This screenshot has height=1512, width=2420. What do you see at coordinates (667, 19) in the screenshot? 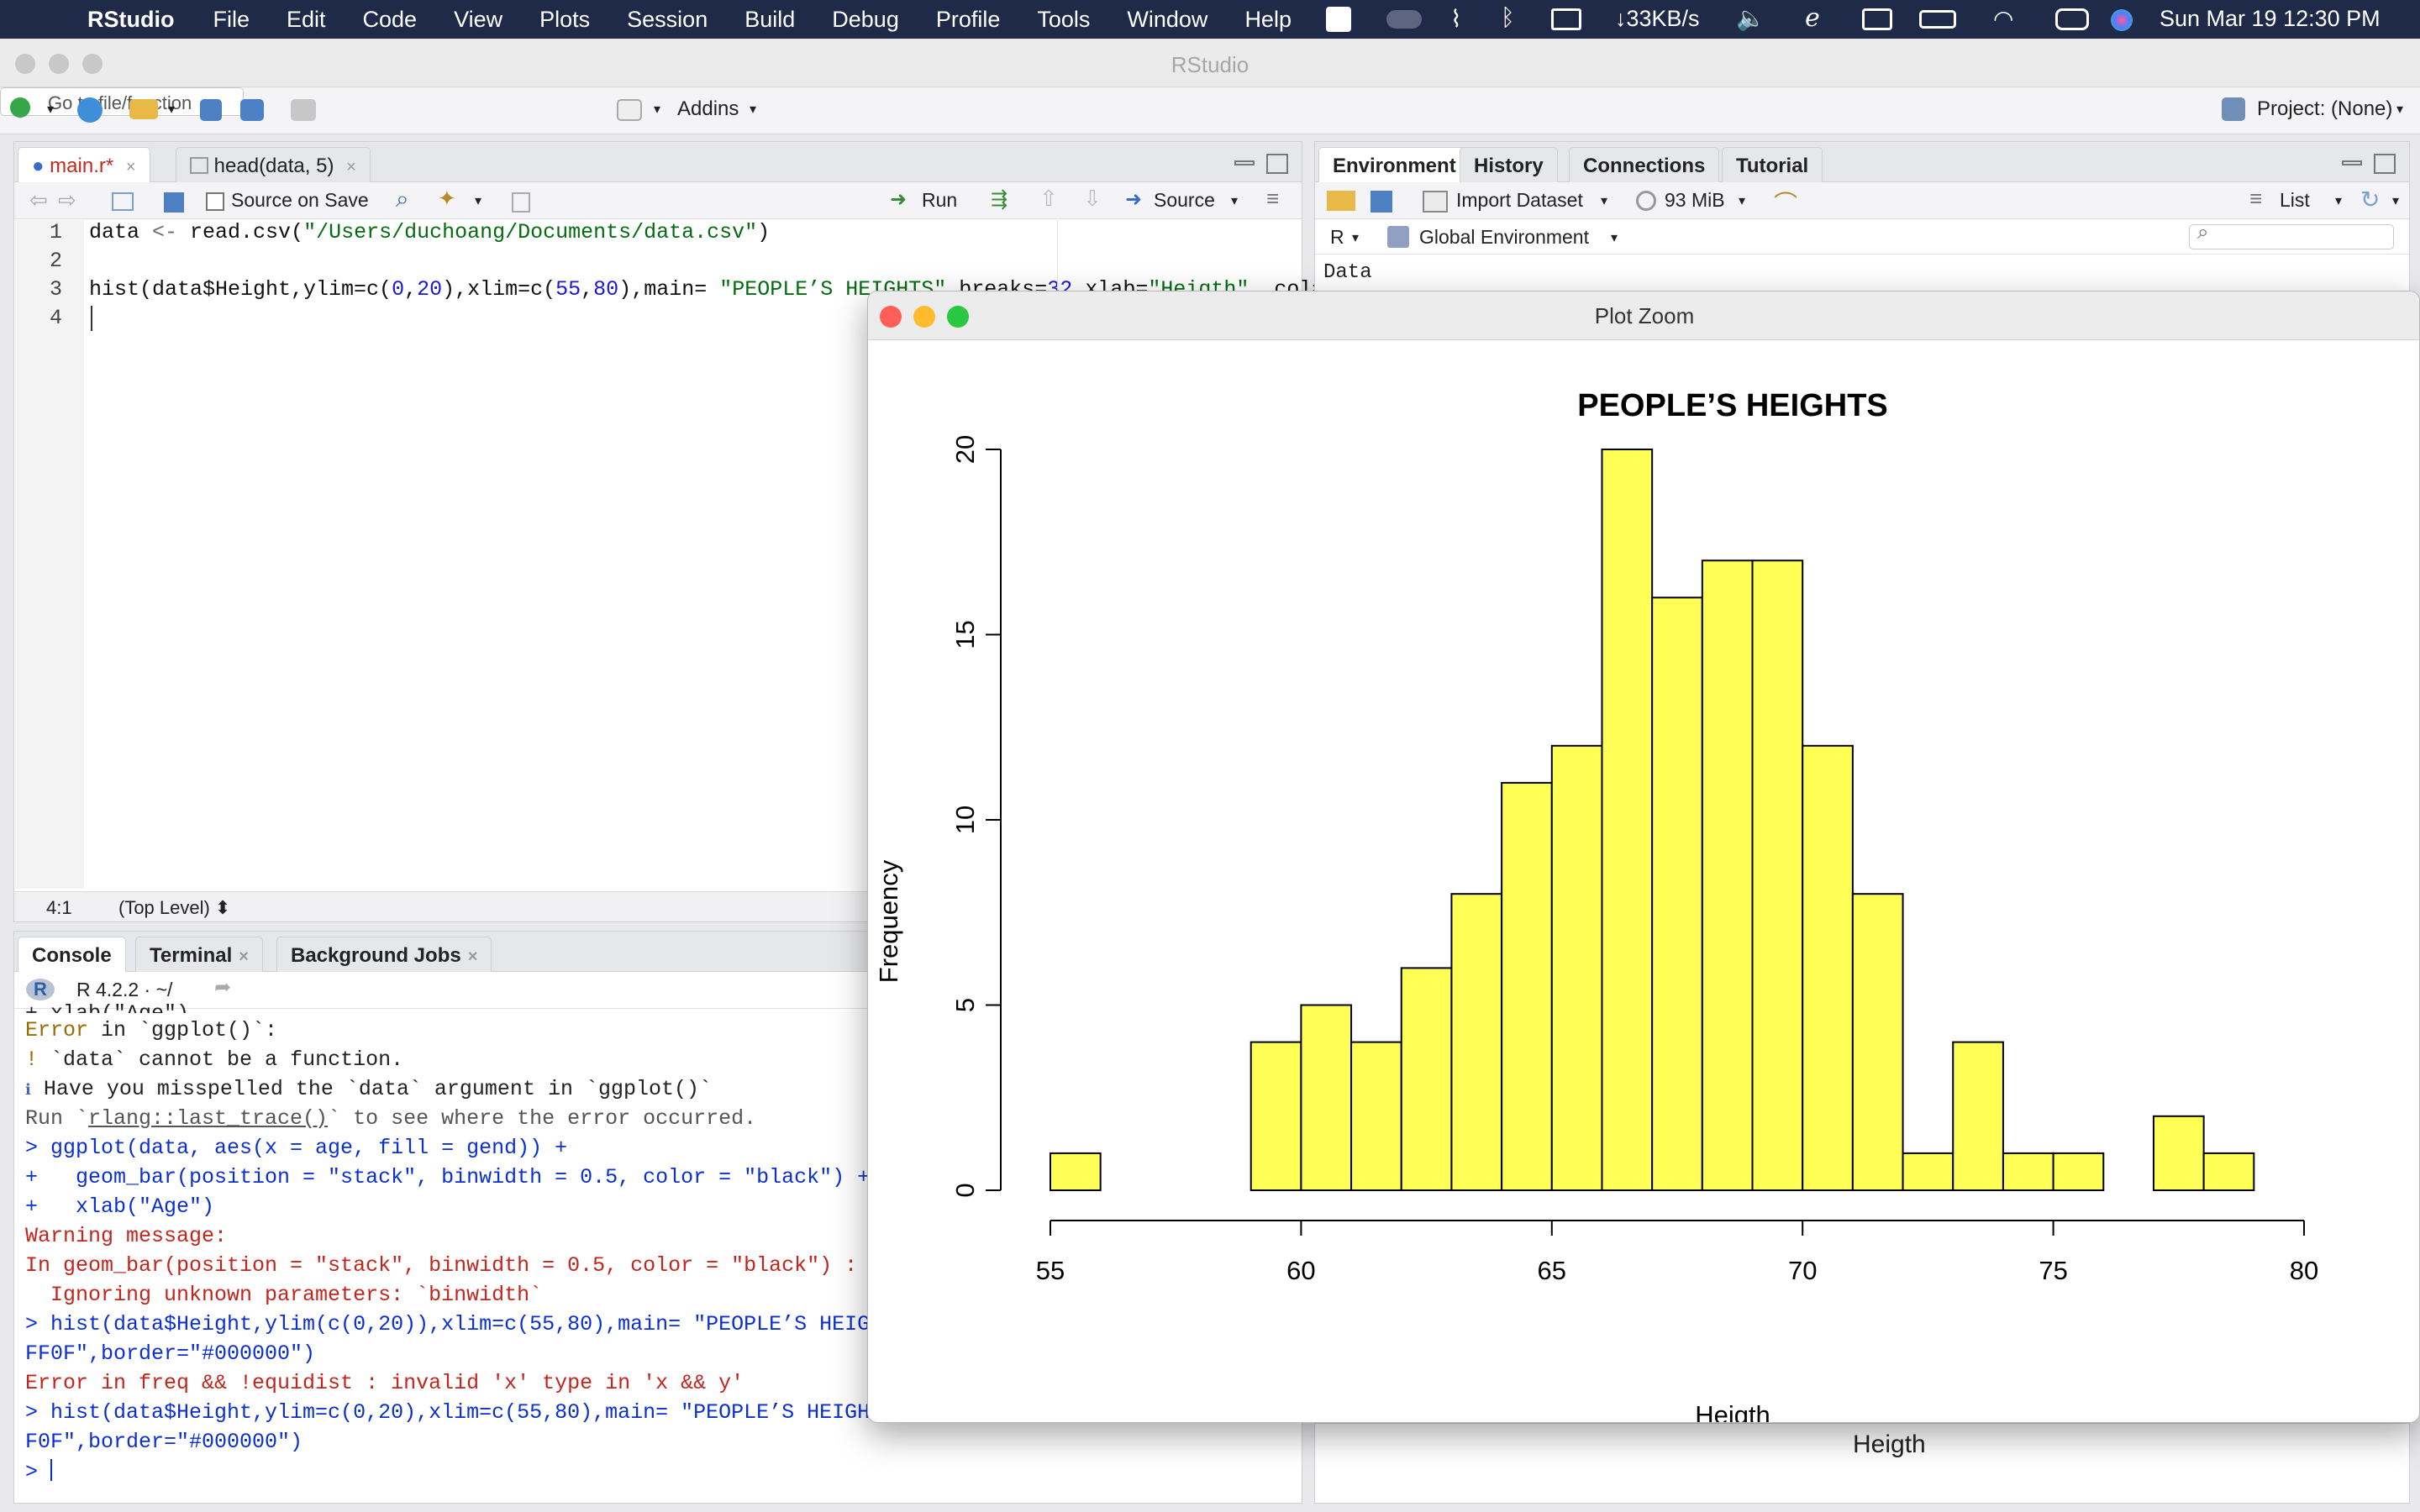
I see `menu-session: Session` at bounding box center [667, 19].